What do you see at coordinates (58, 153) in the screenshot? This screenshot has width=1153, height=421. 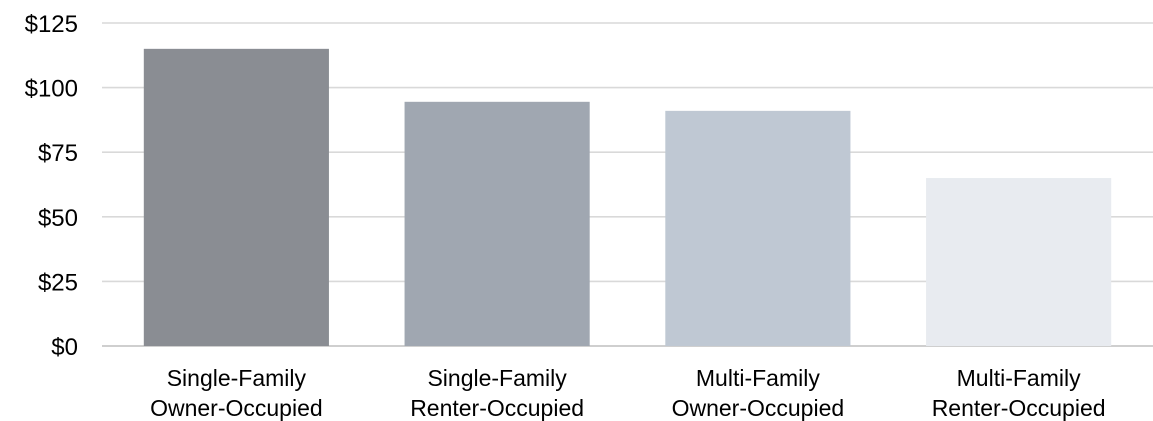 I see `y-tick-label: $75` at bounding box center [58, 153].